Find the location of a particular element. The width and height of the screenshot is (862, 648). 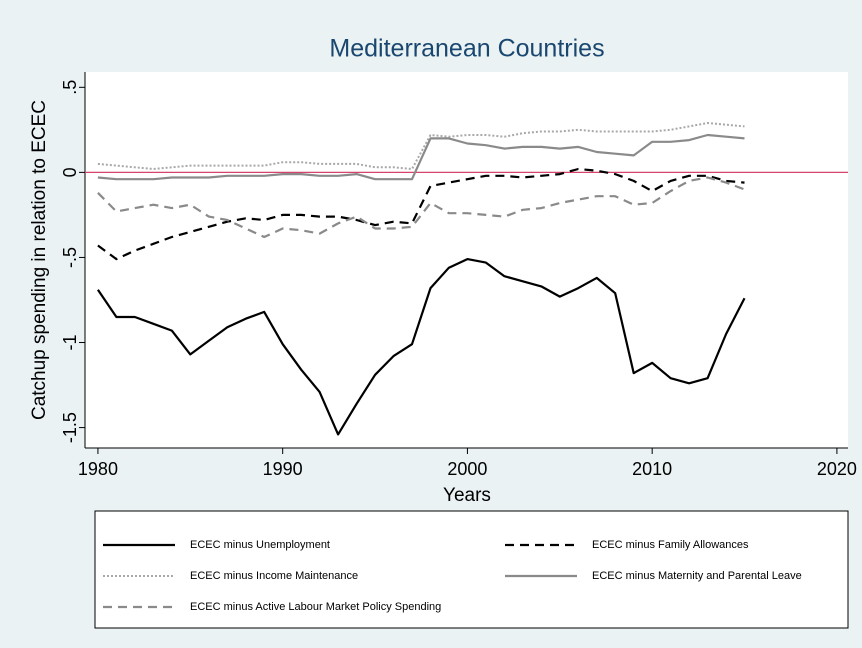

legend-label: ECEC minus Income Maintenance is located at coordinates (274, 576).